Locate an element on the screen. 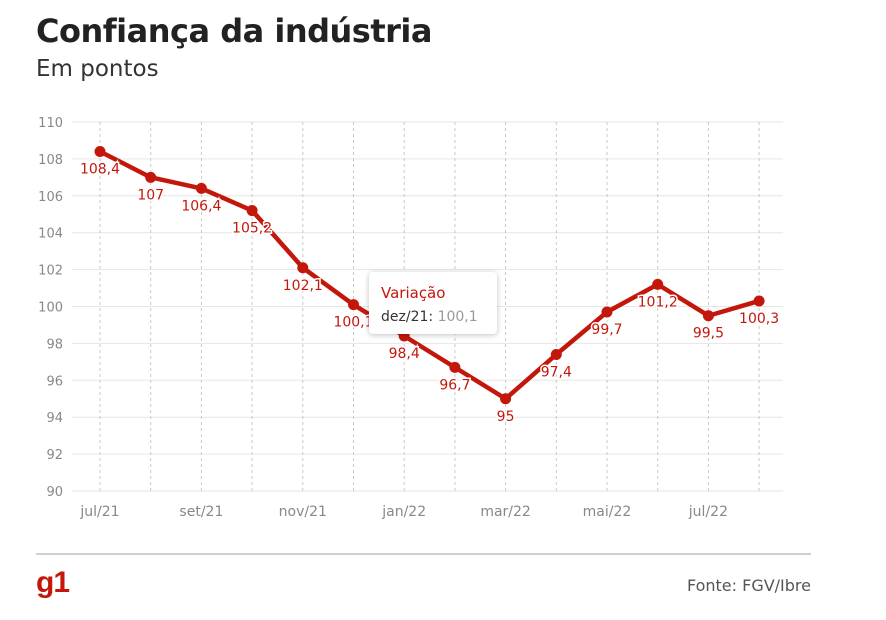 This screenshot has width=886, height=620. y-tick-label: 92 is located at coordinates (54, 455).